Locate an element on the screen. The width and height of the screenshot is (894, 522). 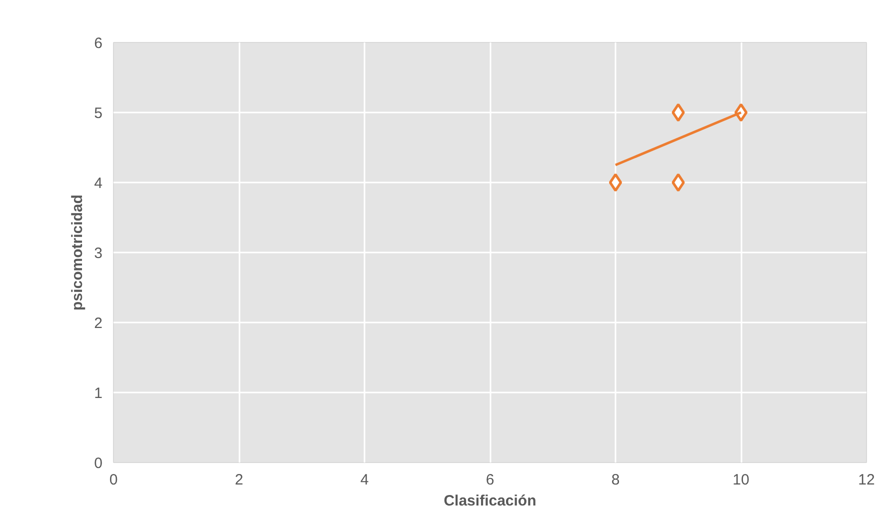
x-tick-label: 2 is located at coordinates (239, 480).